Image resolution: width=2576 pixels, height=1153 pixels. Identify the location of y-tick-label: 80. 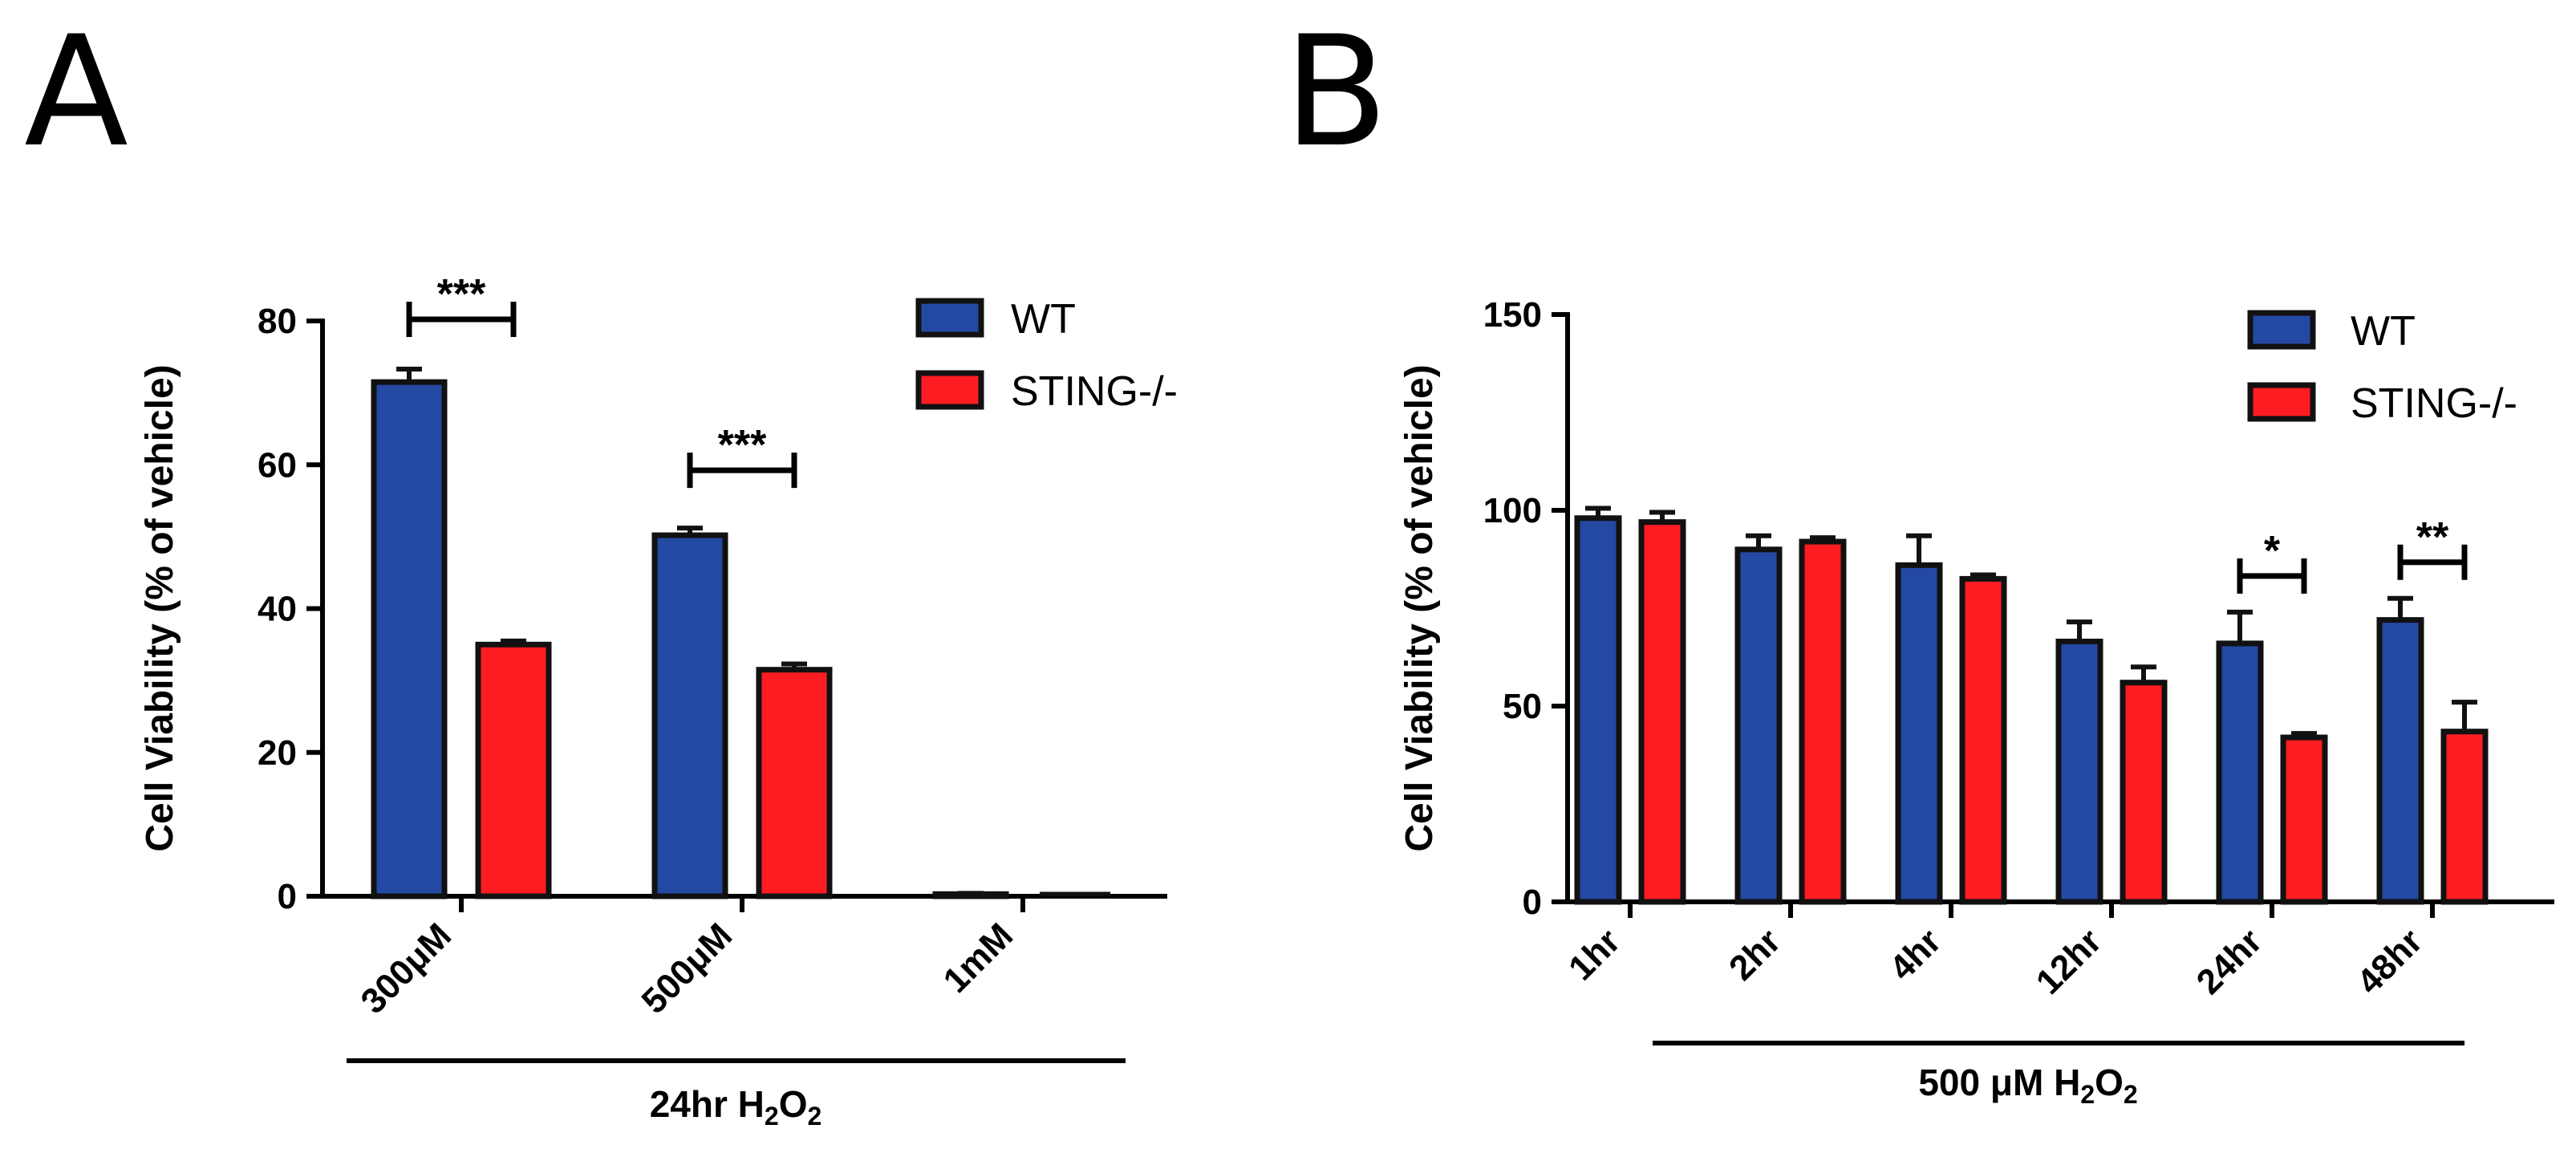
(277, 322).